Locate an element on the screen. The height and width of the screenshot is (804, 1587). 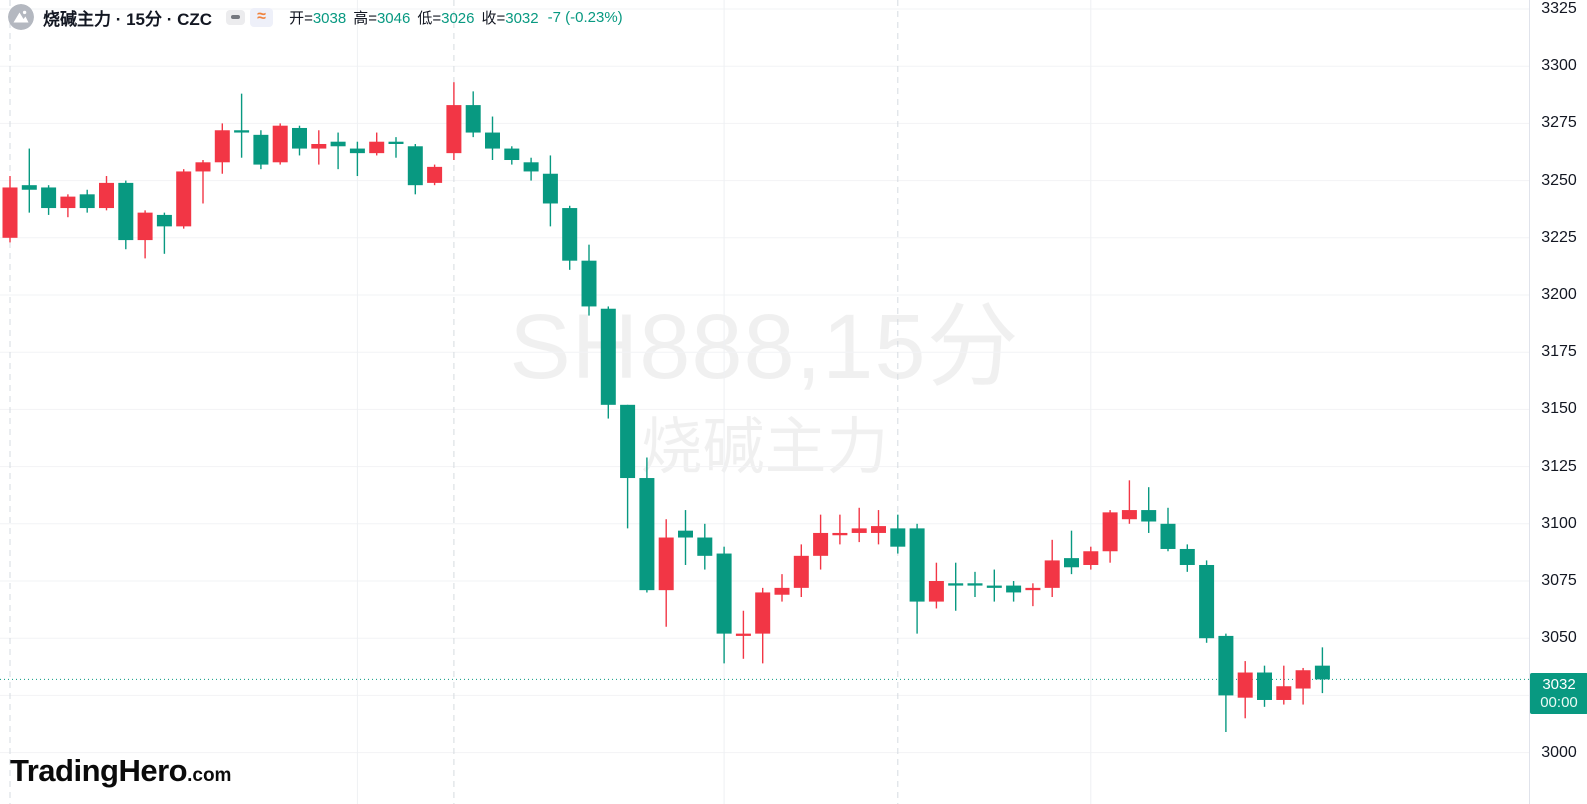
minus-icon is located at coordinates (236, 17).